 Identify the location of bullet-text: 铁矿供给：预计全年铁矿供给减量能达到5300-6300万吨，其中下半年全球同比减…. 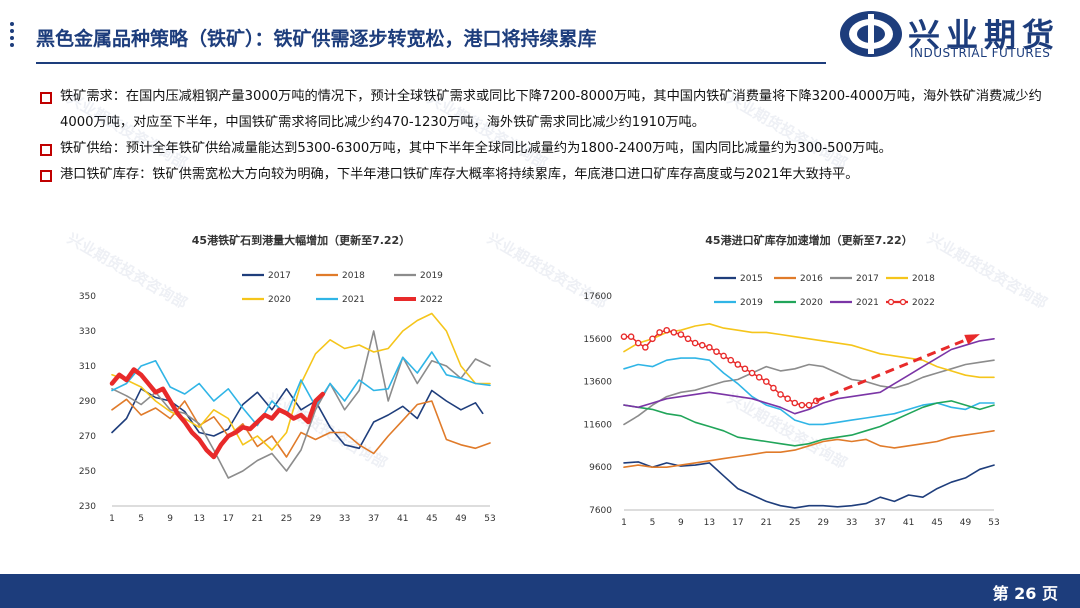
(476, 148).